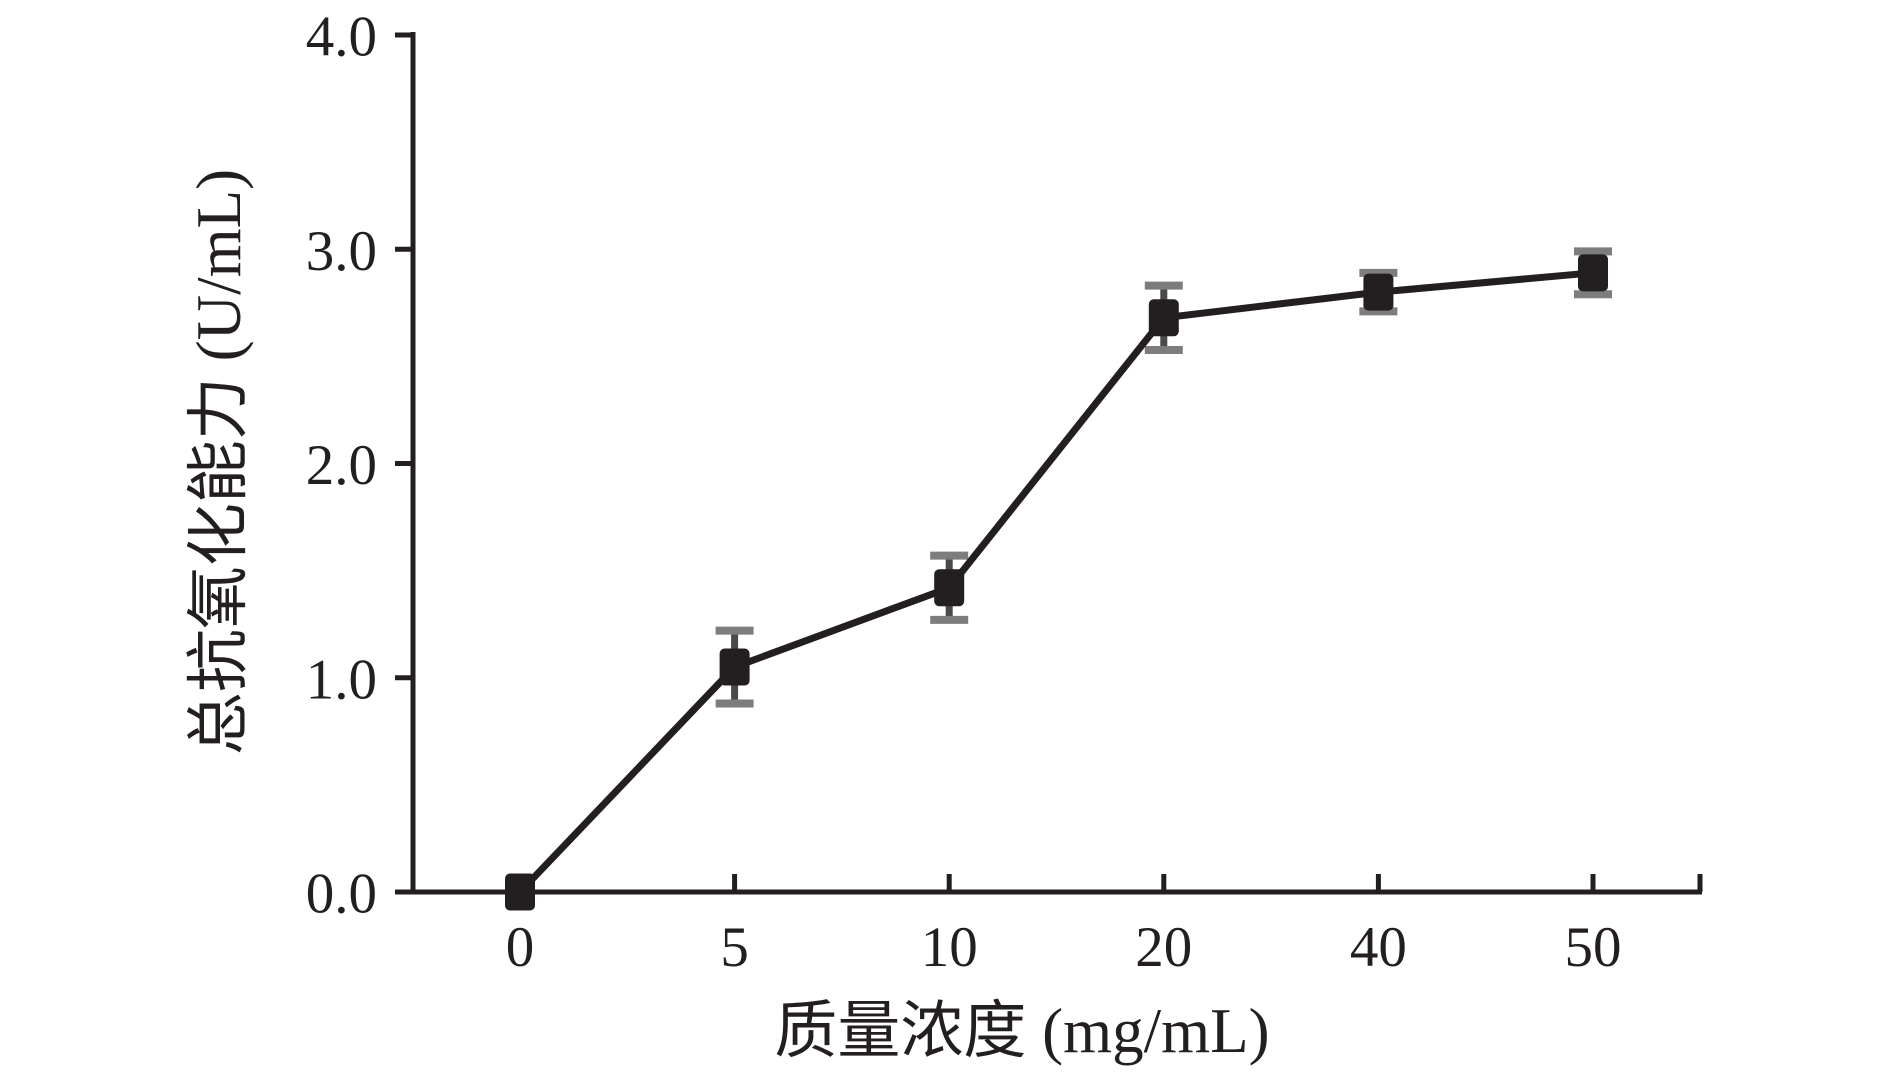 This screenshot has width=1890, height=1078. Describe the element at coordinates (520, 947) in the screenshot. I see `x-tick-label: 0` at that location.